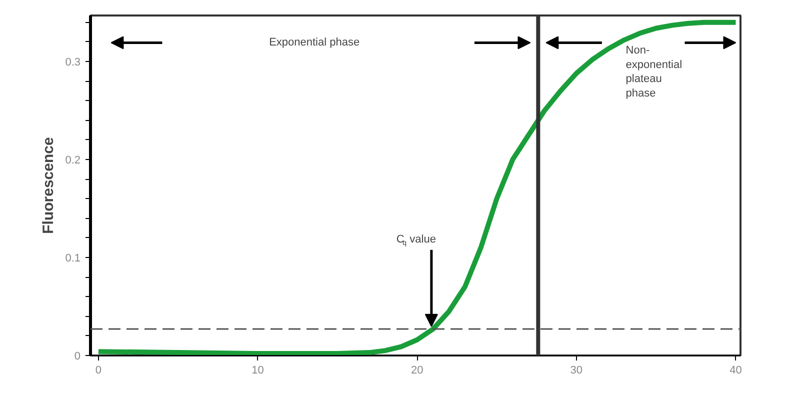 Image resolution: width=812 pixels, height=394 pixels. What do you see at coordinates (314, 42) in the screenshot?
I see `annotation: Exponential phase` at bounding box center [314, 42].